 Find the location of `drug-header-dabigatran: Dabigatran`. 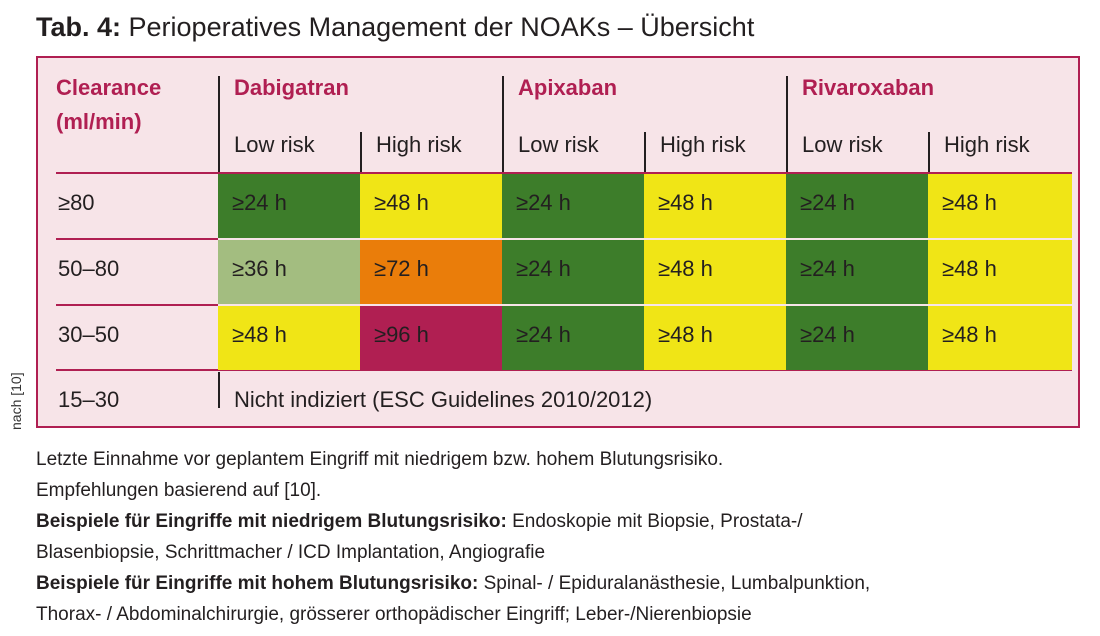

drug-header-dabigatran: Dabigatran is located at coordinates (291, 87).